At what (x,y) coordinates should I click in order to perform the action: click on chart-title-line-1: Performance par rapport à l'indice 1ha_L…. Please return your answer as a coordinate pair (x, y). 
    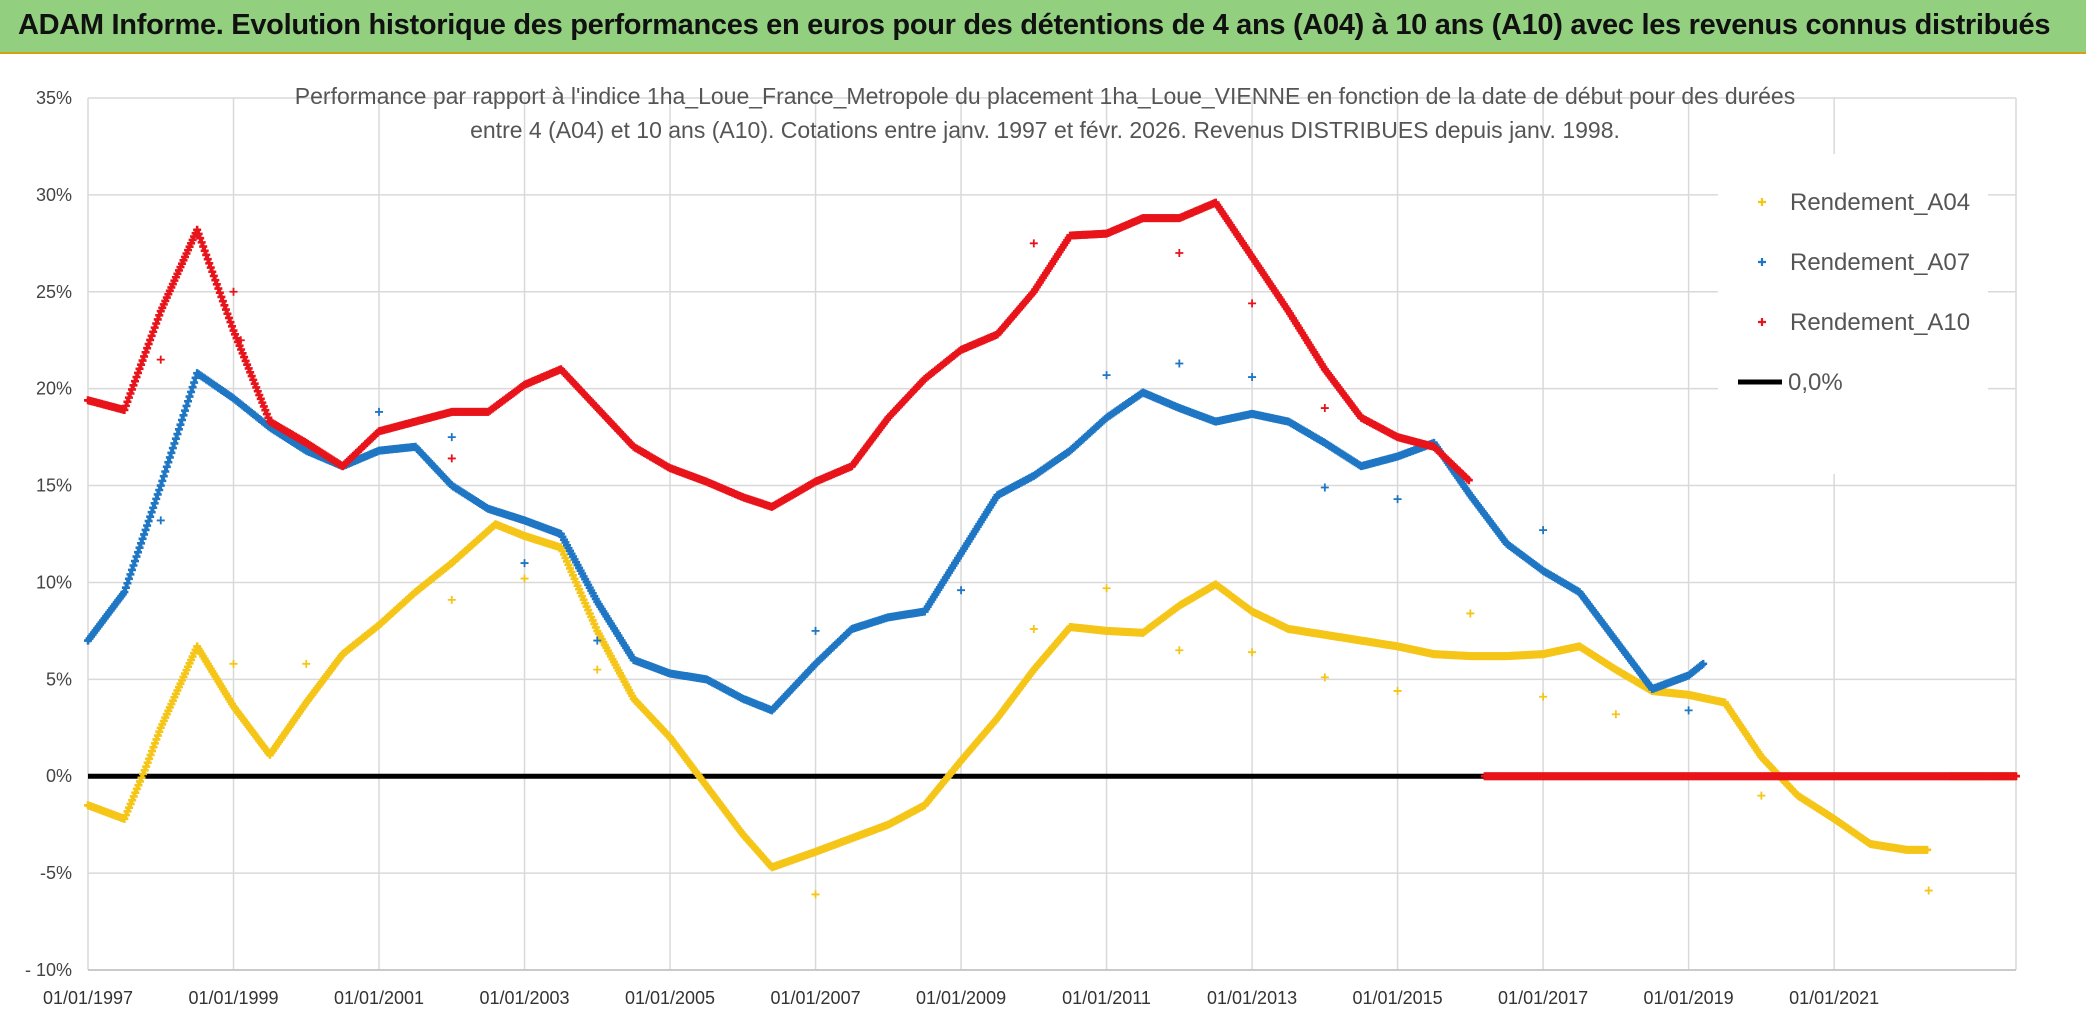
    Looking at the image, I should click on (1045, 96).